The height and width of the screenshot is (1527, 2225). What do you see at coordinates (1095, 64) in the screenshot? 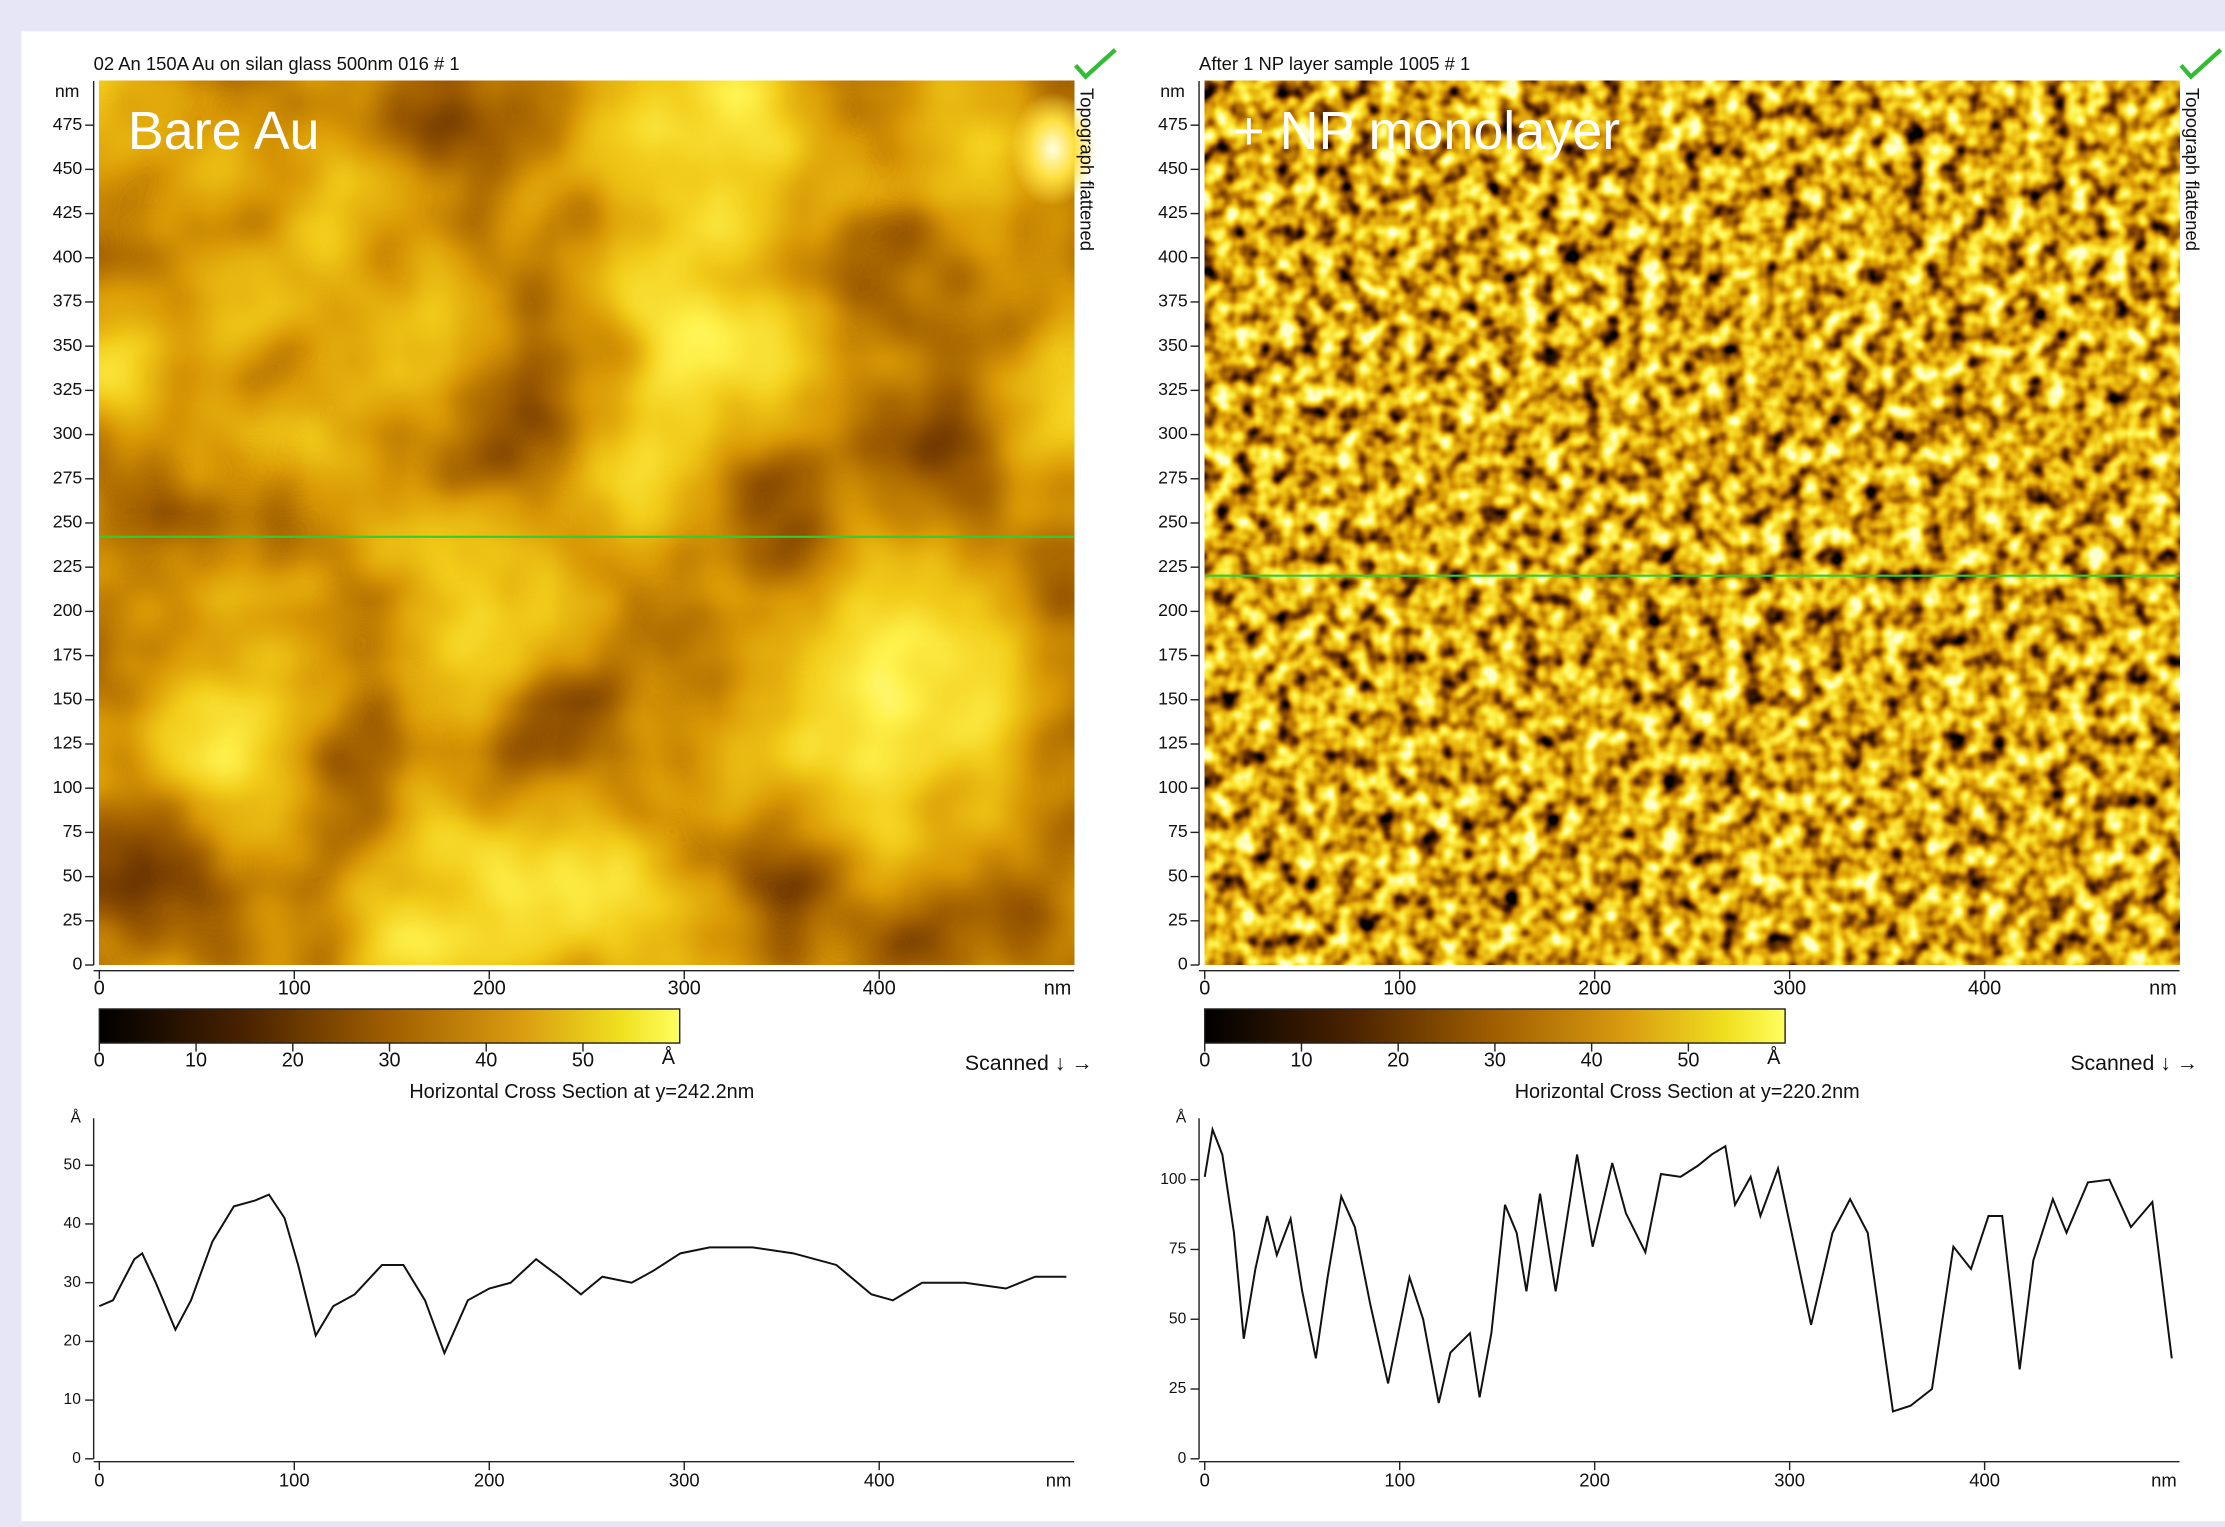
I see `check-icon` at bounding box center [1095, 64].